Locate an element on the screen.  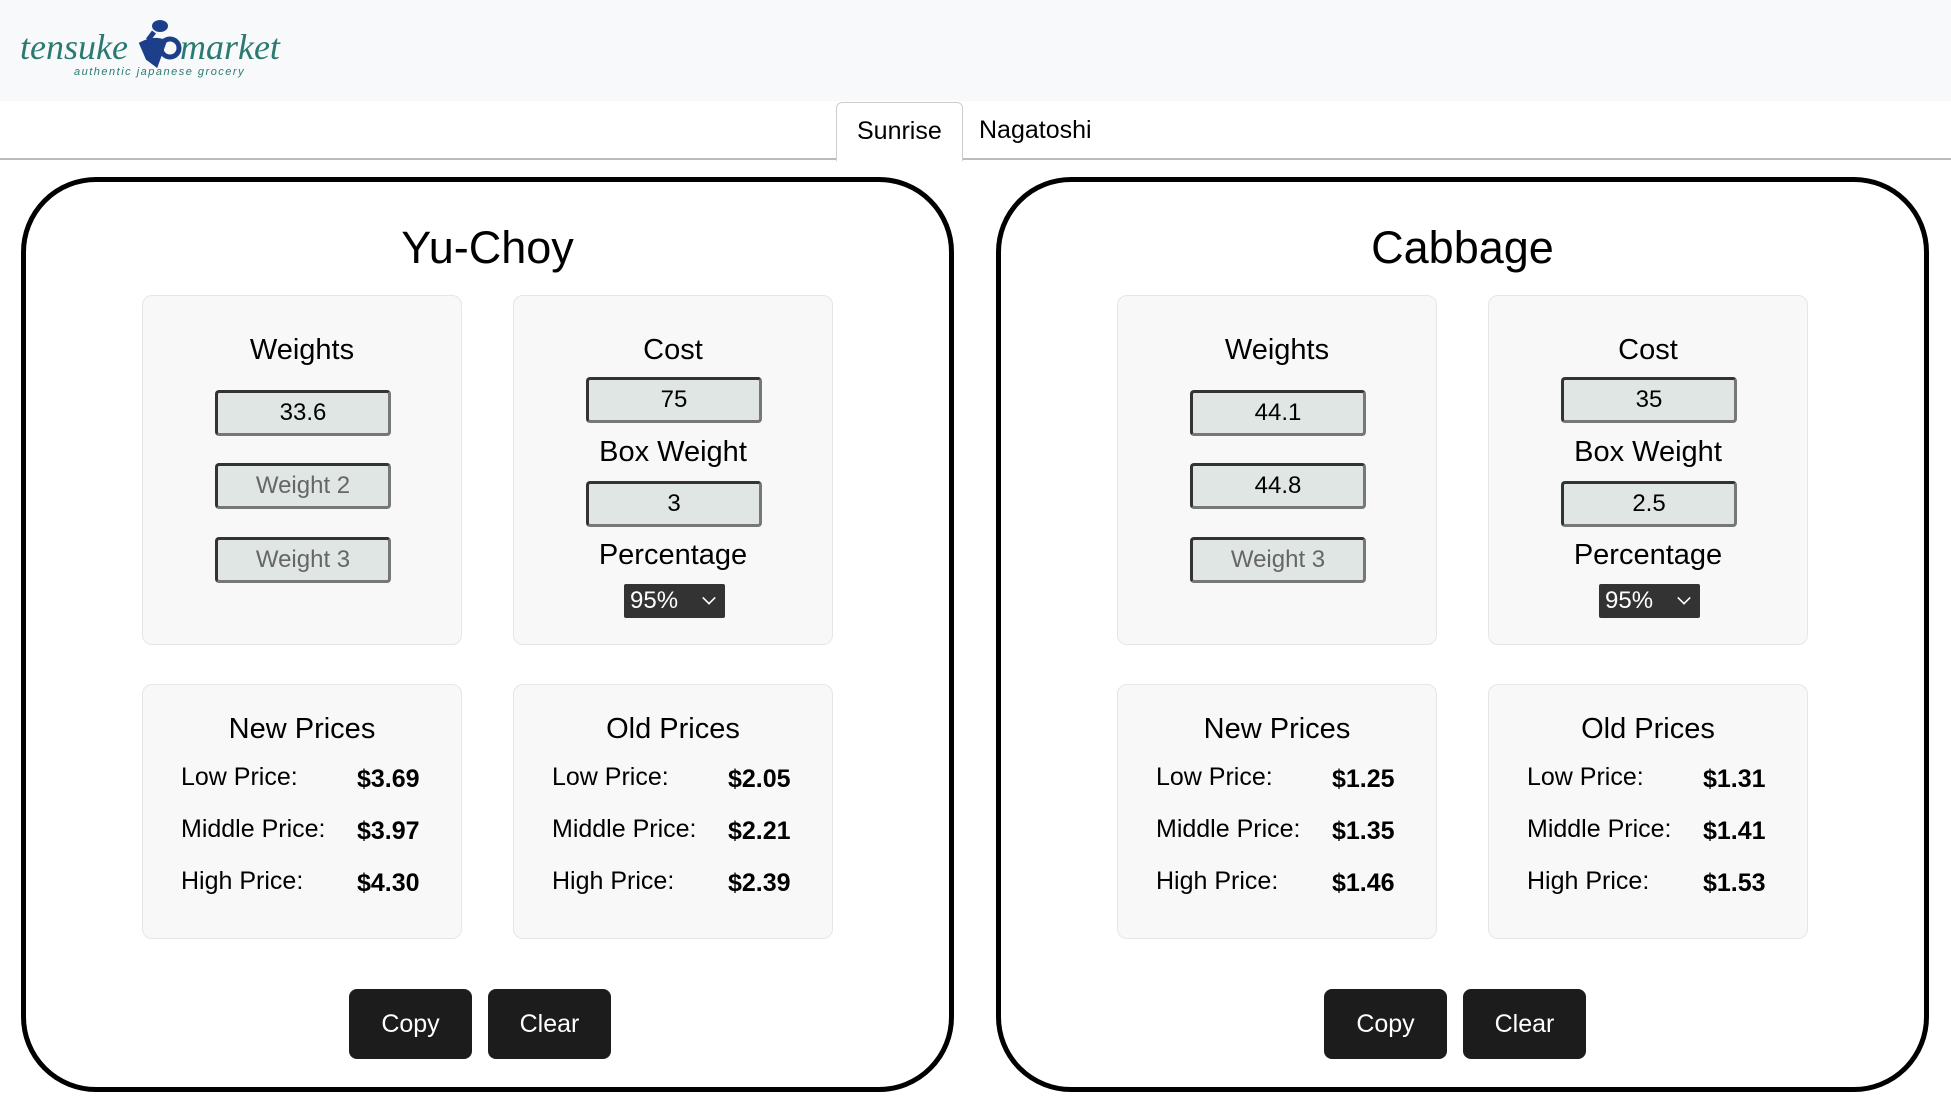
new-high-price: $1.46 is located at coordinates (1363, 883).